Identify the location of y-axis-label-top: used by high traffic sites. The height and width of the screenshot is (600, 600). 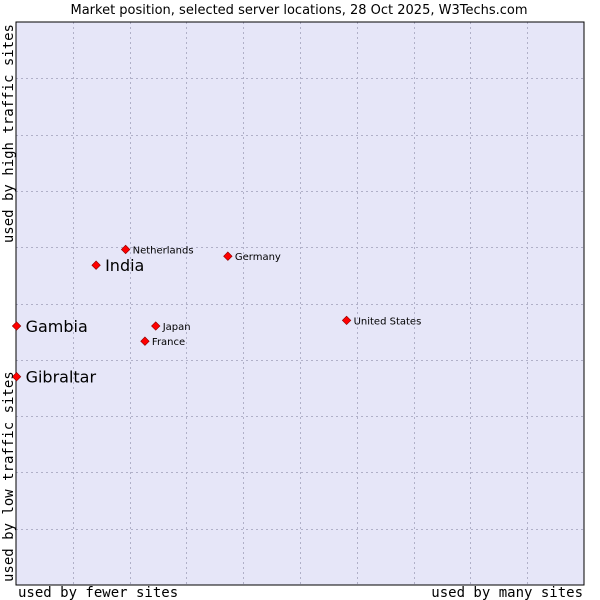
(9, 133).